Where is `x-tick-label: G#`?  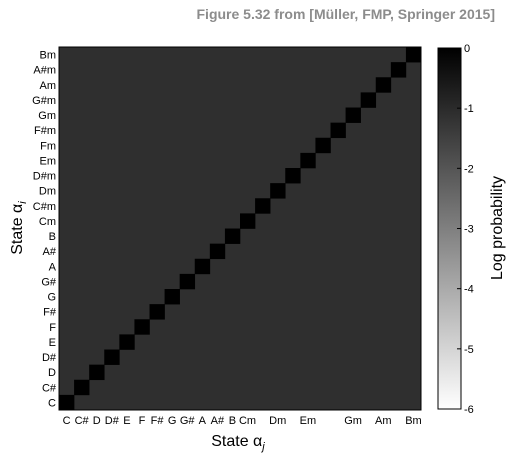 x-tick-label: G# is located at coordinates (188, 421).